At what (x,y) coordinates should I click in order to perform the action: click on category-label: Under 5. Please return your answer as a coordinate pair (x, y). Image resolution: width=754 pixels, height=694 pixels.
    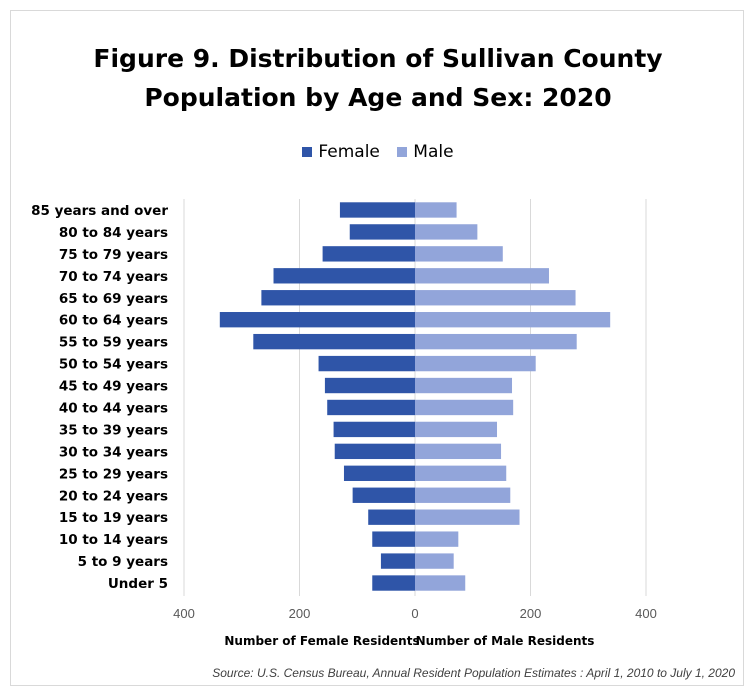
    Looking at the image, I should click on (138, 584).